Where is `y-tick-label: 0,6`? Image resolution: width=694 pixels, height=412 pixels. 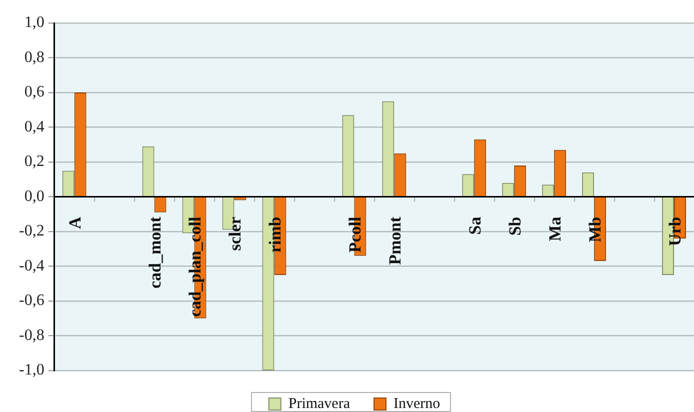
y-tick-label: 0,6 is located at coordinates (34, 92).